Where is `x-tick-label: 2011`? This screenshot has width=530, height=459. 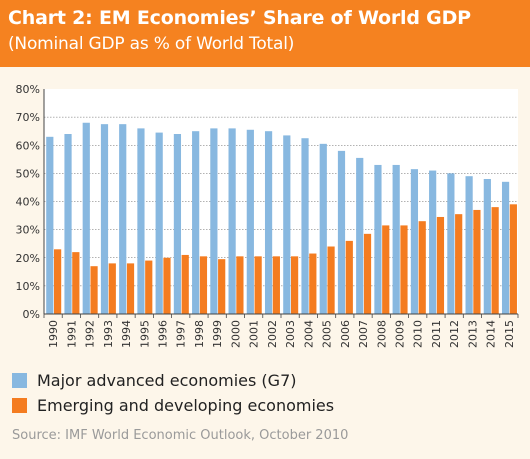 x-tick-label: 2011 is located at coordinates (436, 334).